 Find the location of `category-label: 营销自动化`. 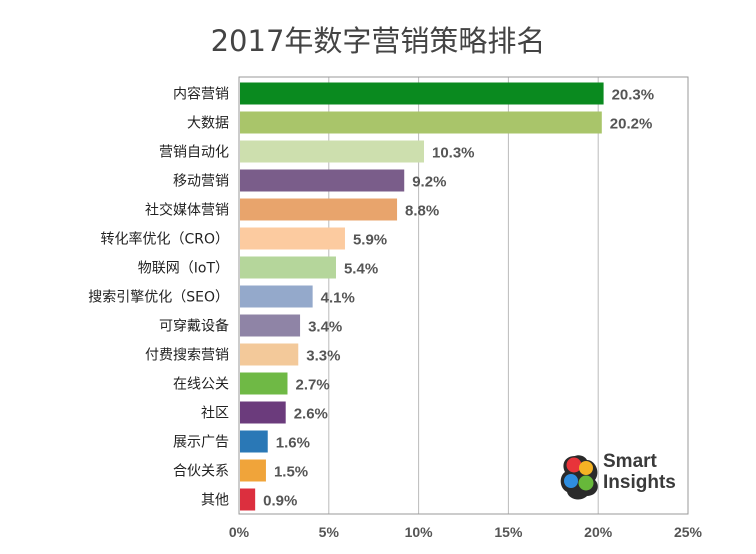

category-label: 营销自动化 is located at coordinates (194, 153).